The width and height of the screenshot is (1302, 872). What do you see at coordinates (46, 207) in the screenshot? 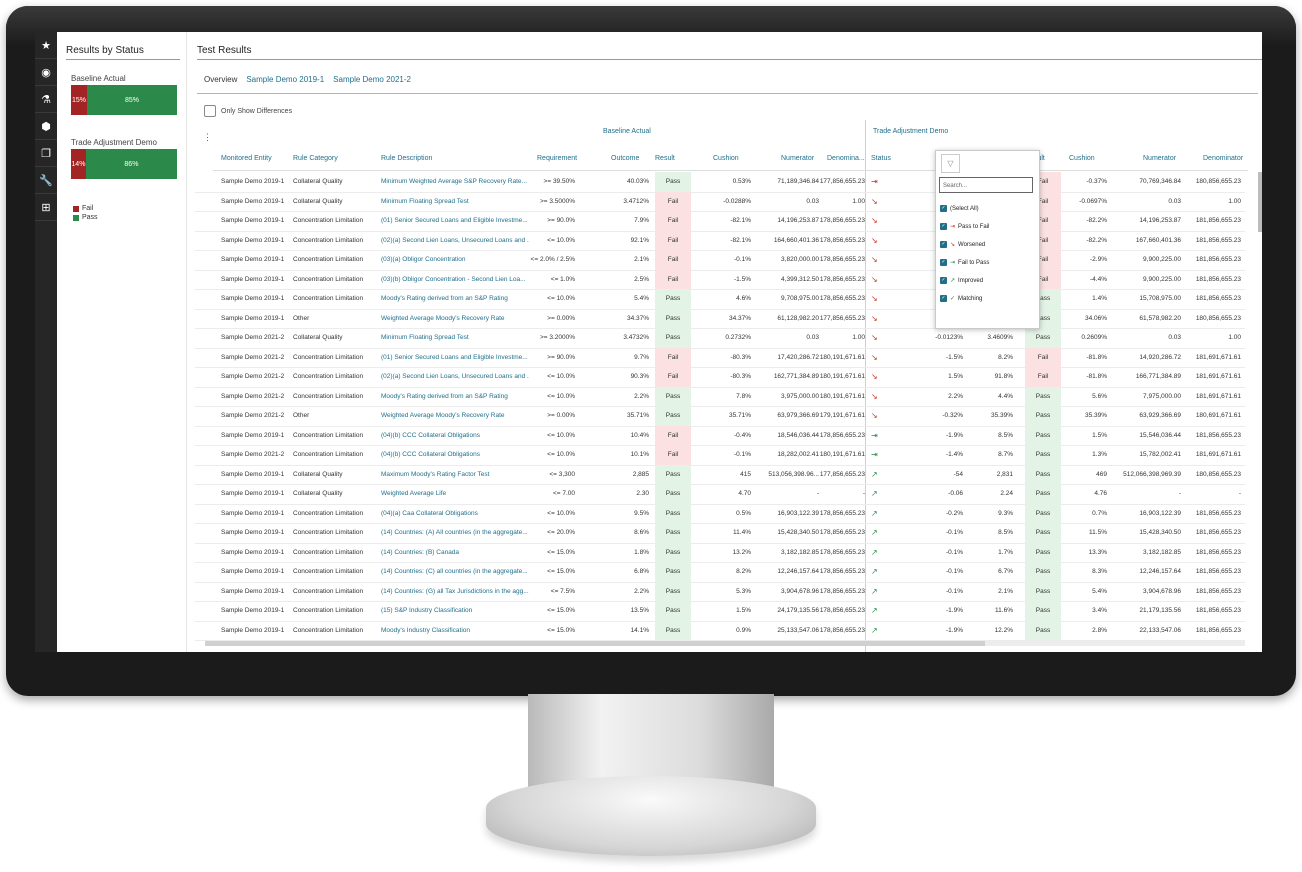
I see `grid-icon: ⊞` at bounding box center [46, 207].